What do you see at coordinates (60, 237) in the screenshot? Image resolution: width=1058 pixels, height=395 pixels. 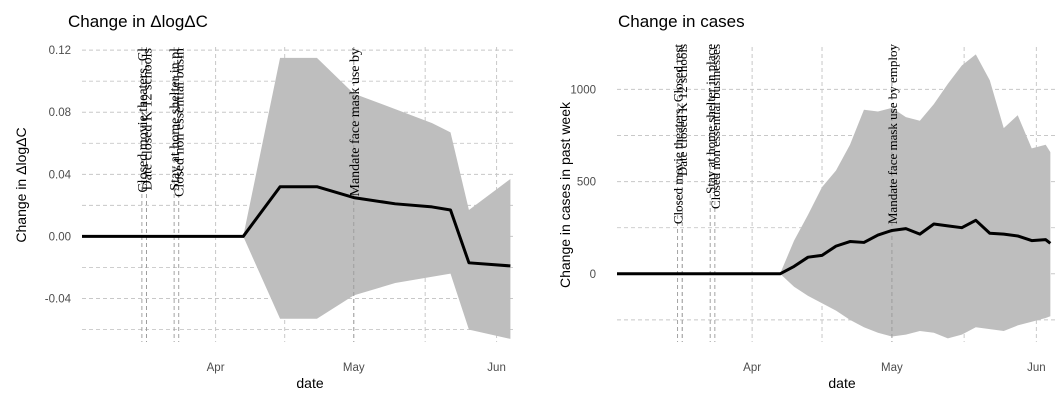 I see `y-tick-label: 0.00` at bounding box center [60, 237].